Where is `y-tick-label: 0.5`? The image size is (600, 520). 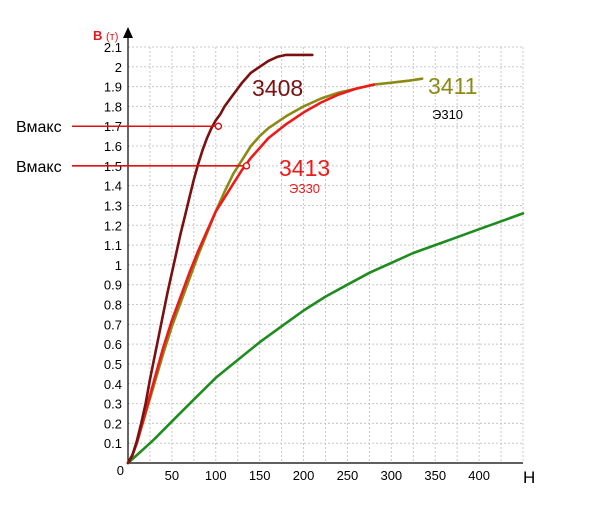
y-tick-label: 0.5 is located at coordinates (113, 364).